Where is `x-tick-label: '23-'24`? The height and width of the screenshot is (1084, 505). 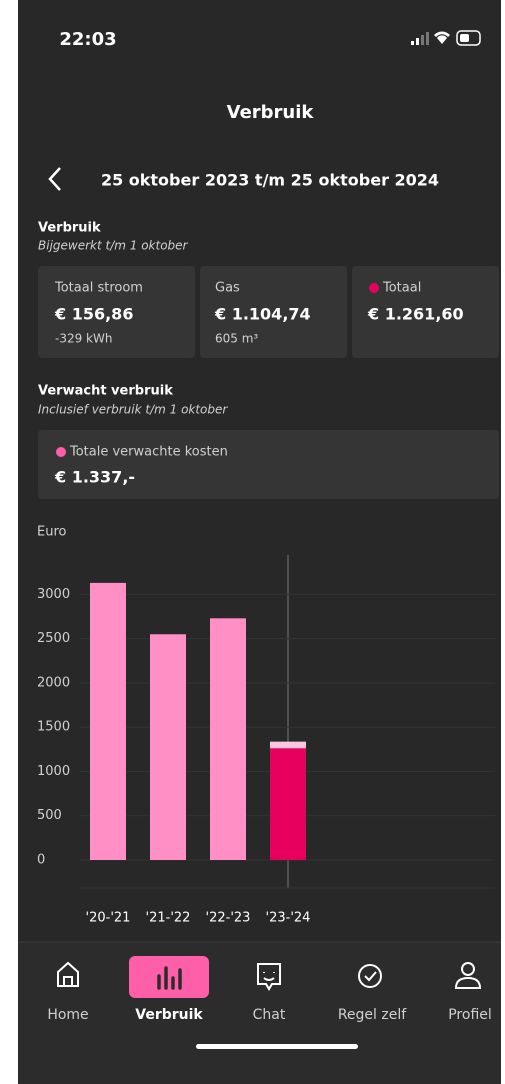 x-tick-label: '23-'24 is located at coordinates (288, 918).